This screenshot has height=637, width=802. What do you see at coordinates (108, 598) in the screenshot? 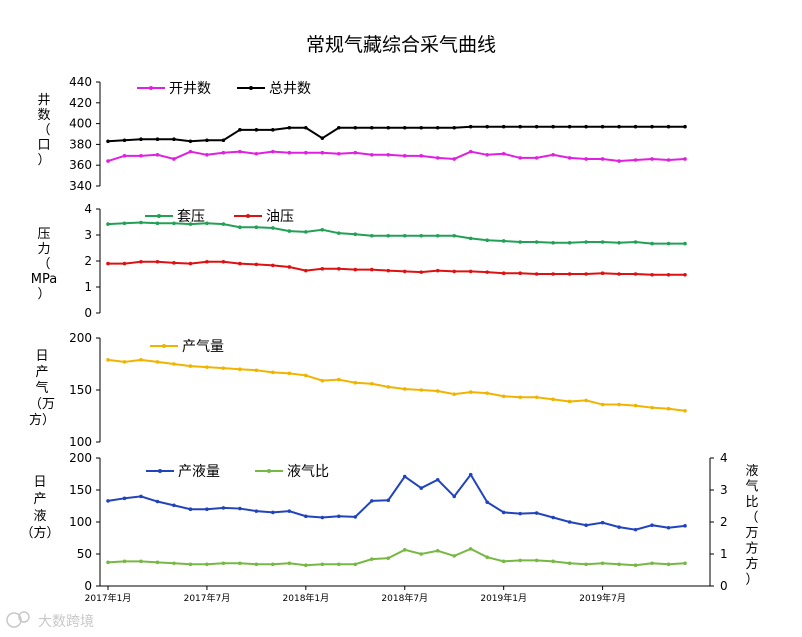
I see `x-tick-label: 2017年1月` at bounding box center [108, 598].